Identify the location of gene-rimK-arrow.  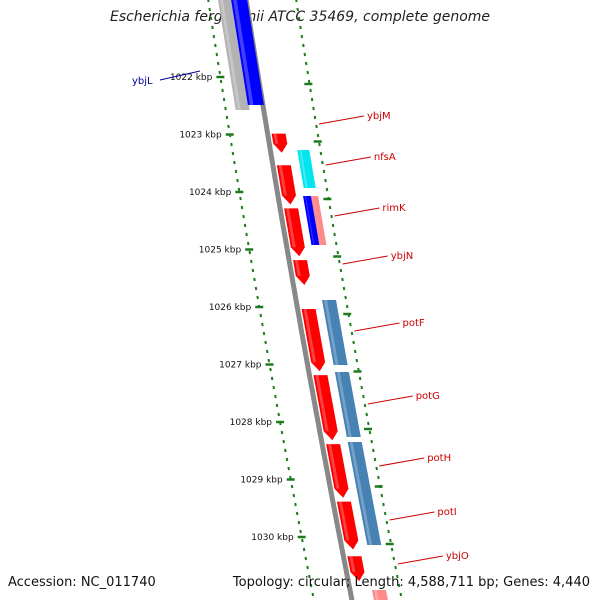
(294, 232).